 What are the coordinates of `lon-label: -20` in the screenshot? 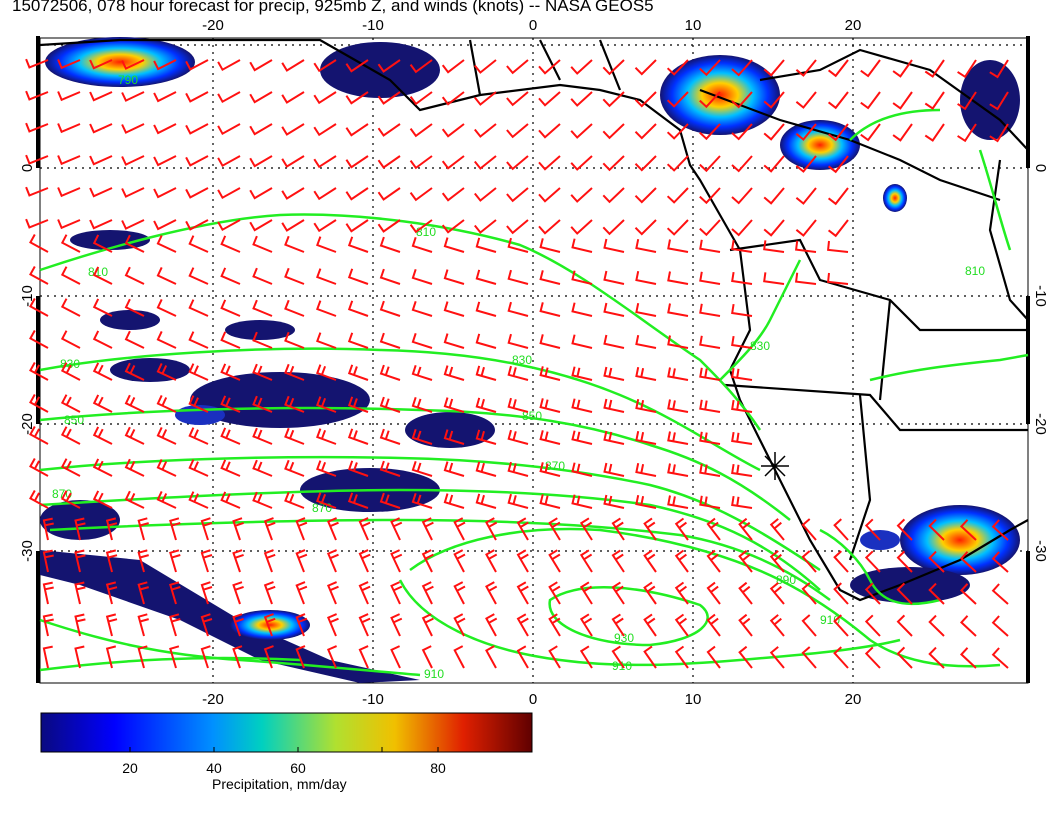 It's located at (213, 25).